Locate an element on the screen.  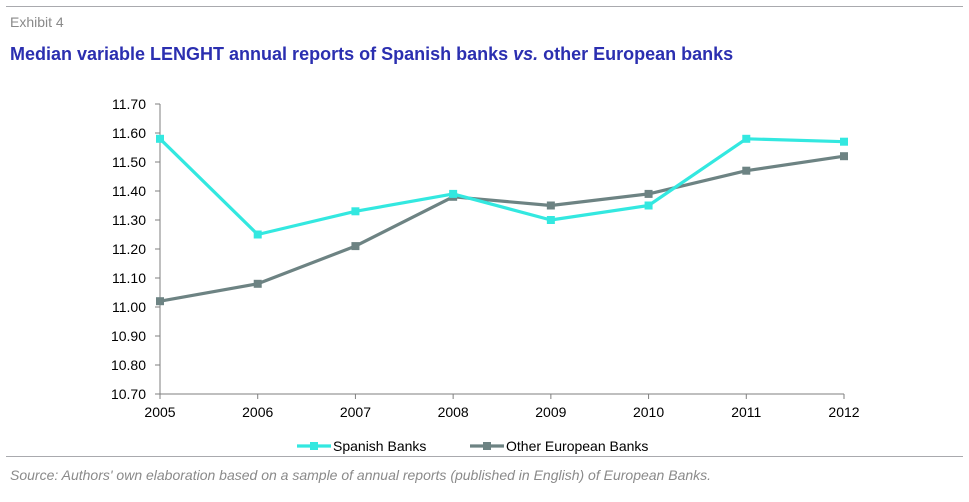
x-tick-label: 2012 is located at coordinates (843, 412).